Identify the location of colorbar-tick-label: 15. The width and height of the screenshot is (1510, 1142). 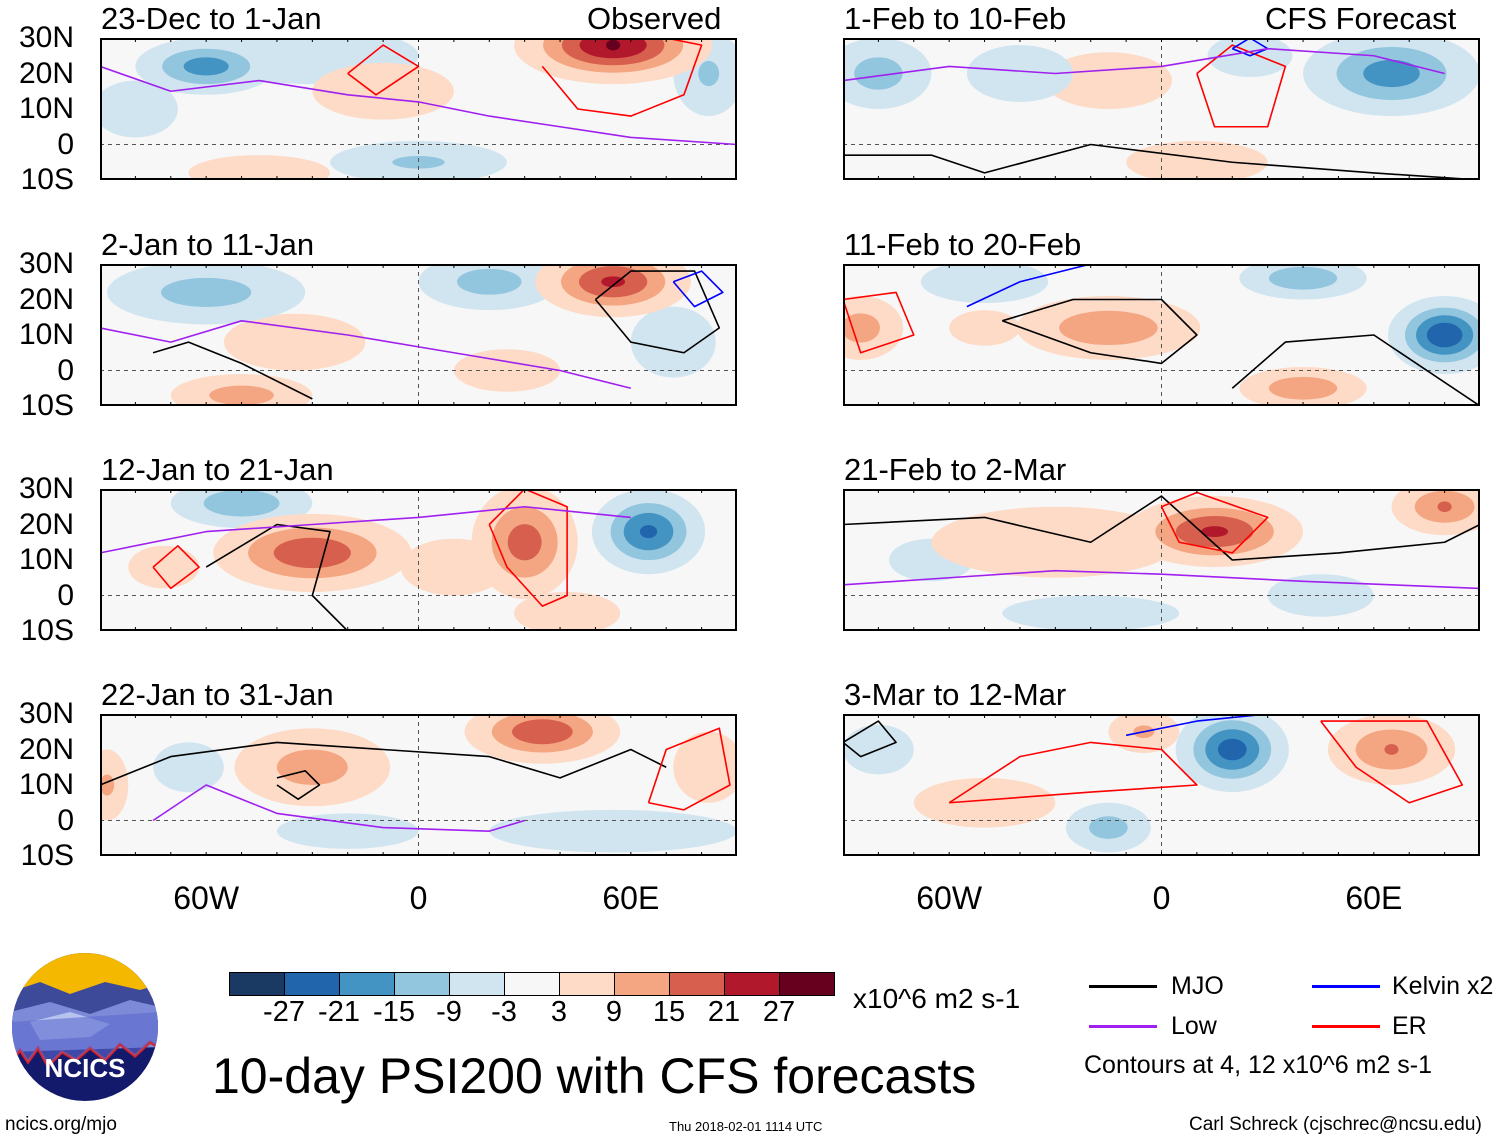
(669, 1012).